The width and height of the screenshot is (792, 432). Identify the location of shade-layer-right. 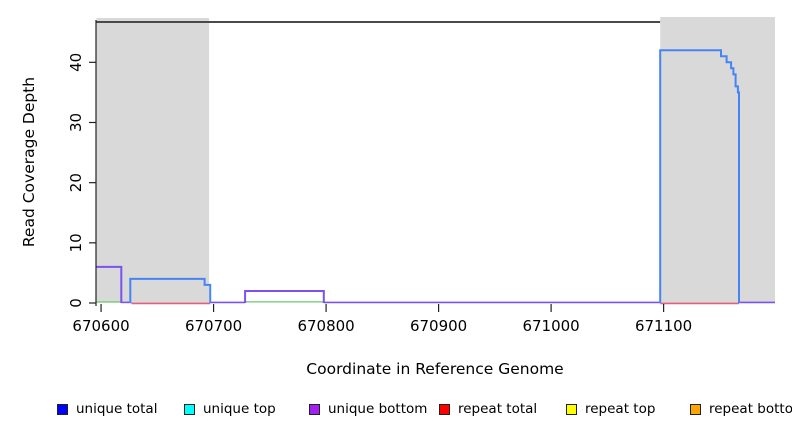
(717, 160).